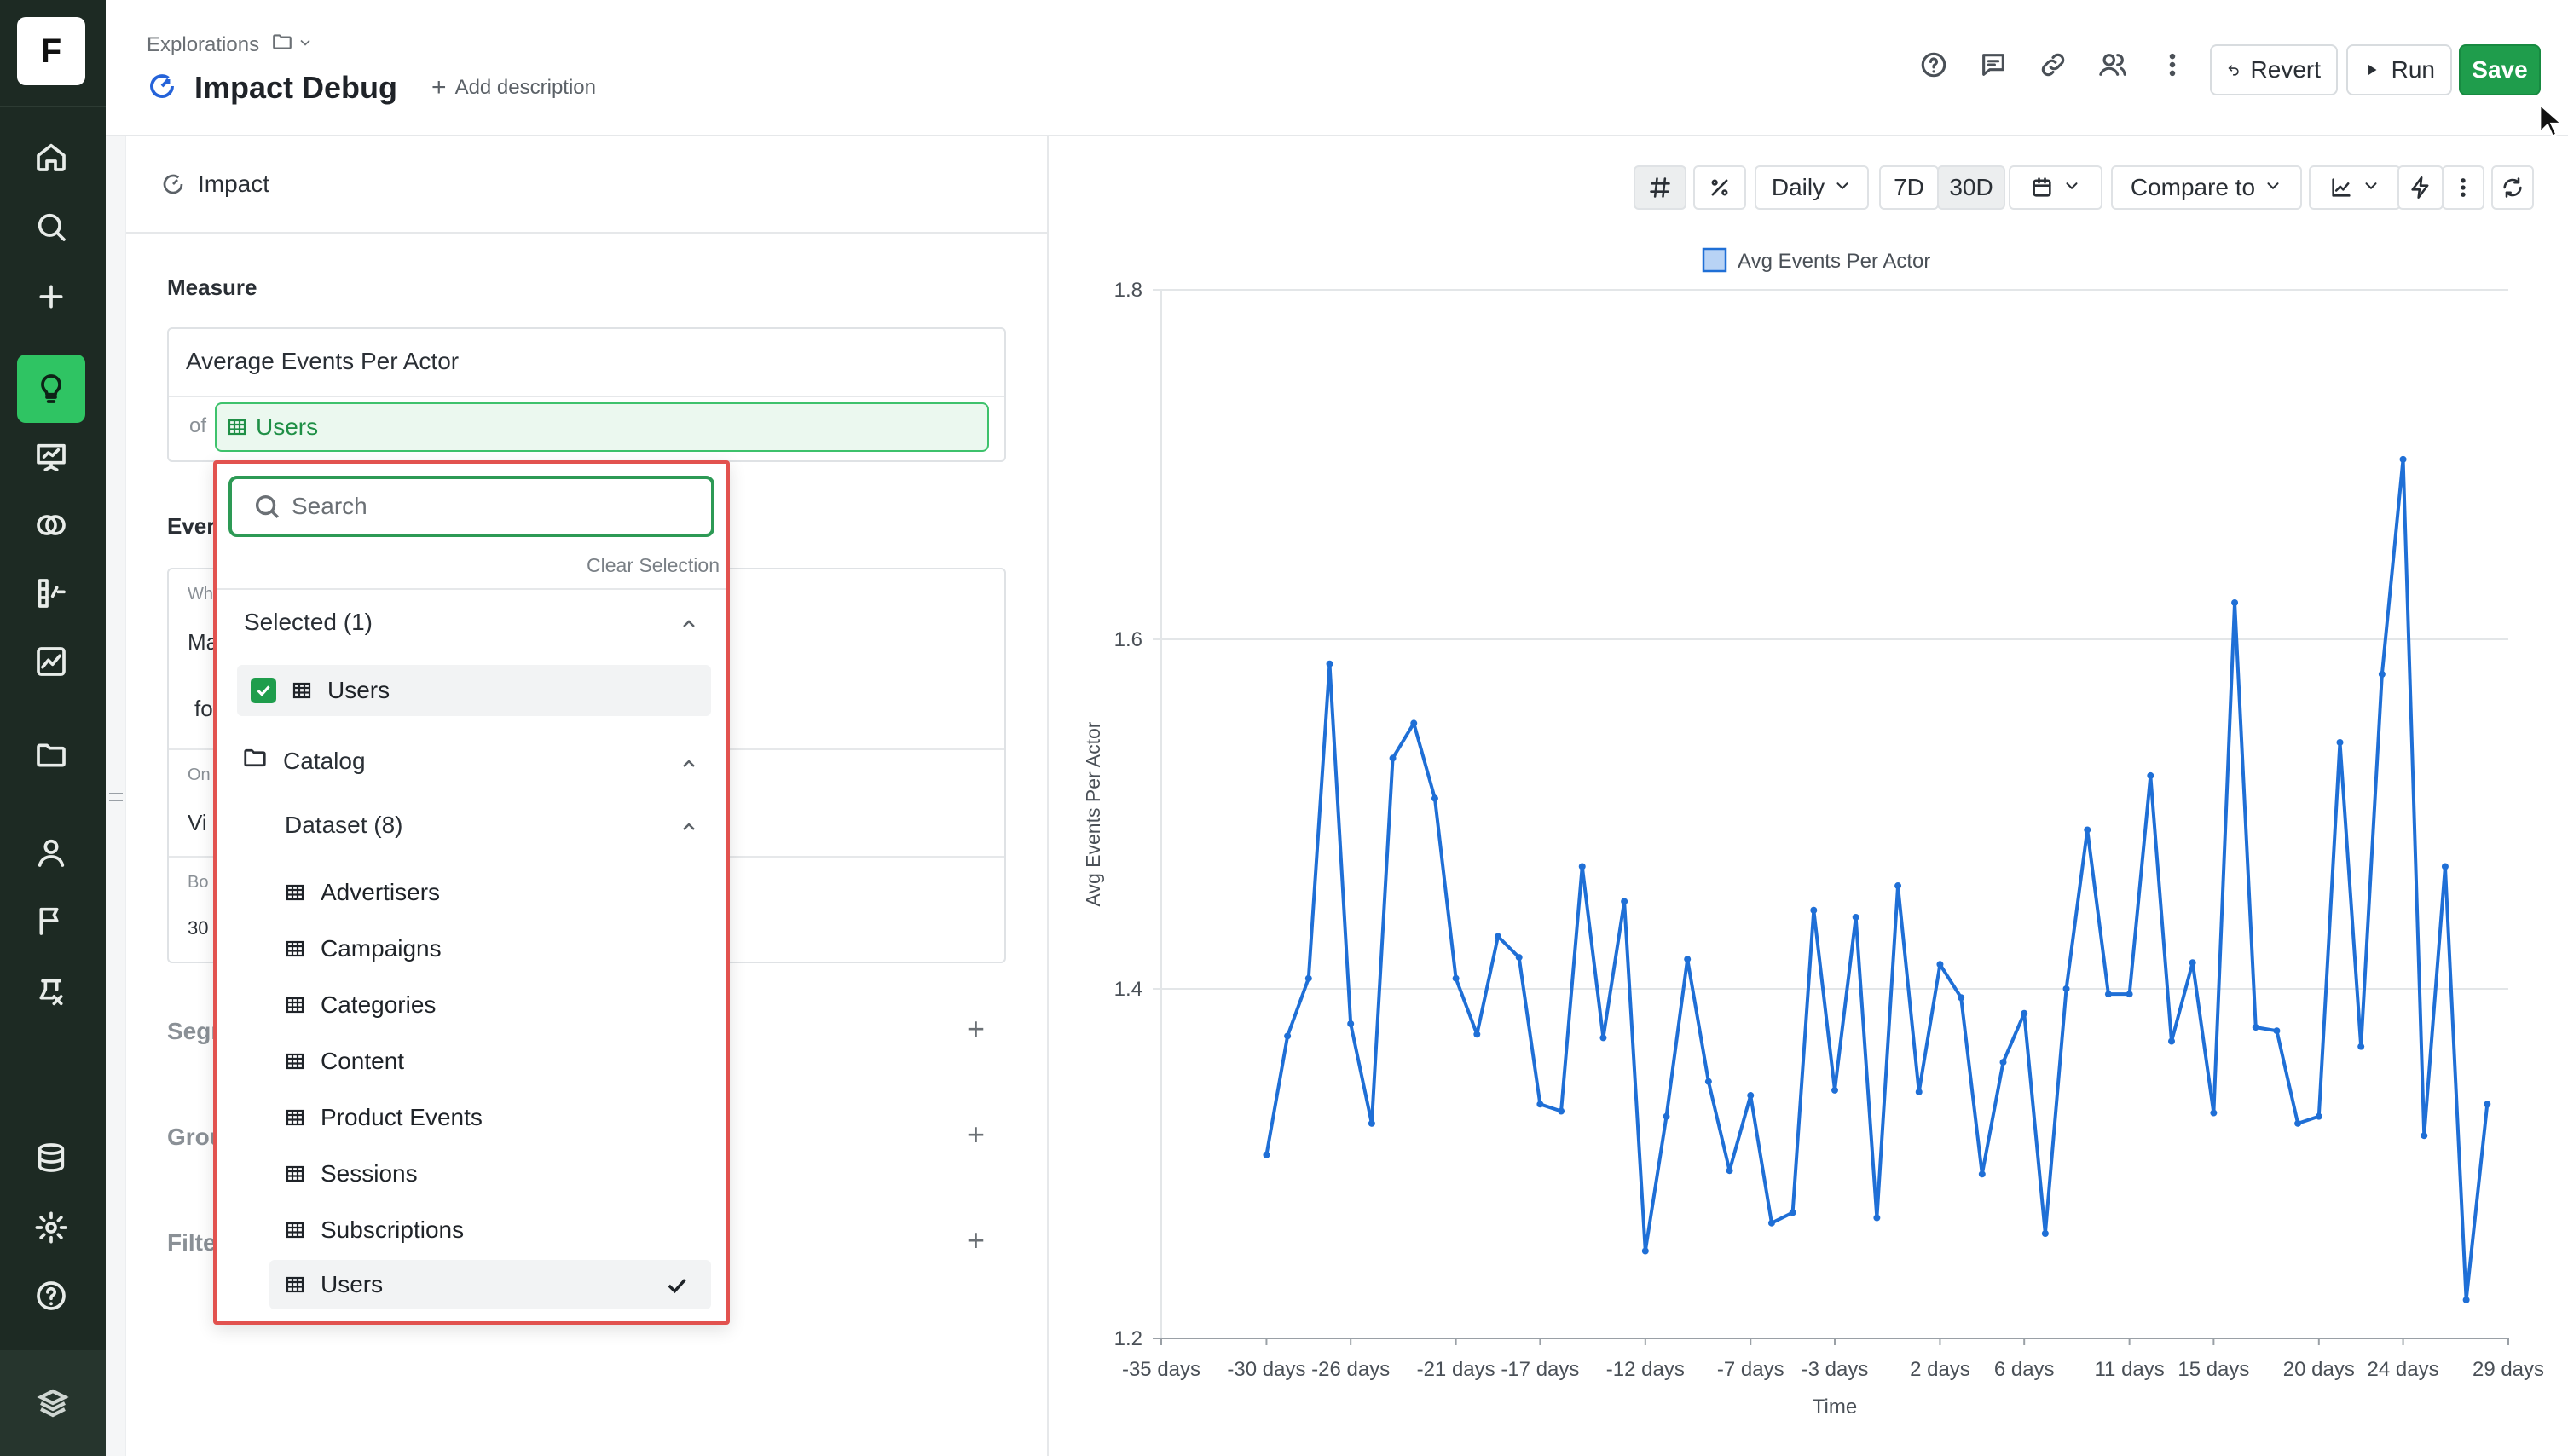 This screenshot has height=1456, width=2568. Describe the element at coordinates (264, 690) in the screenshot. I see `checkbox-checked-icon` at that location.